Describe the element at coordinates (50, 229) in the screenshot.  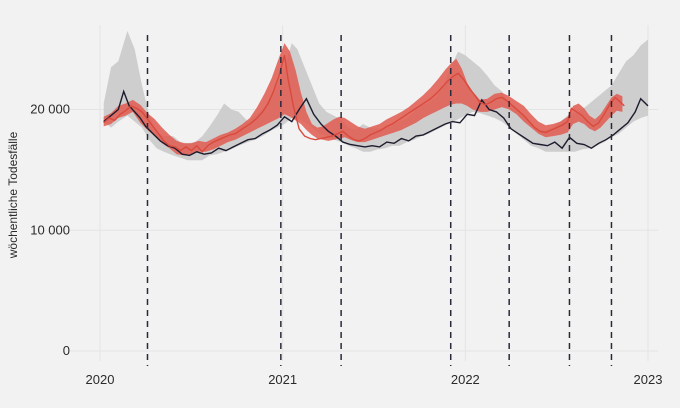
I see `y-tick-label: 10 000` at that location.